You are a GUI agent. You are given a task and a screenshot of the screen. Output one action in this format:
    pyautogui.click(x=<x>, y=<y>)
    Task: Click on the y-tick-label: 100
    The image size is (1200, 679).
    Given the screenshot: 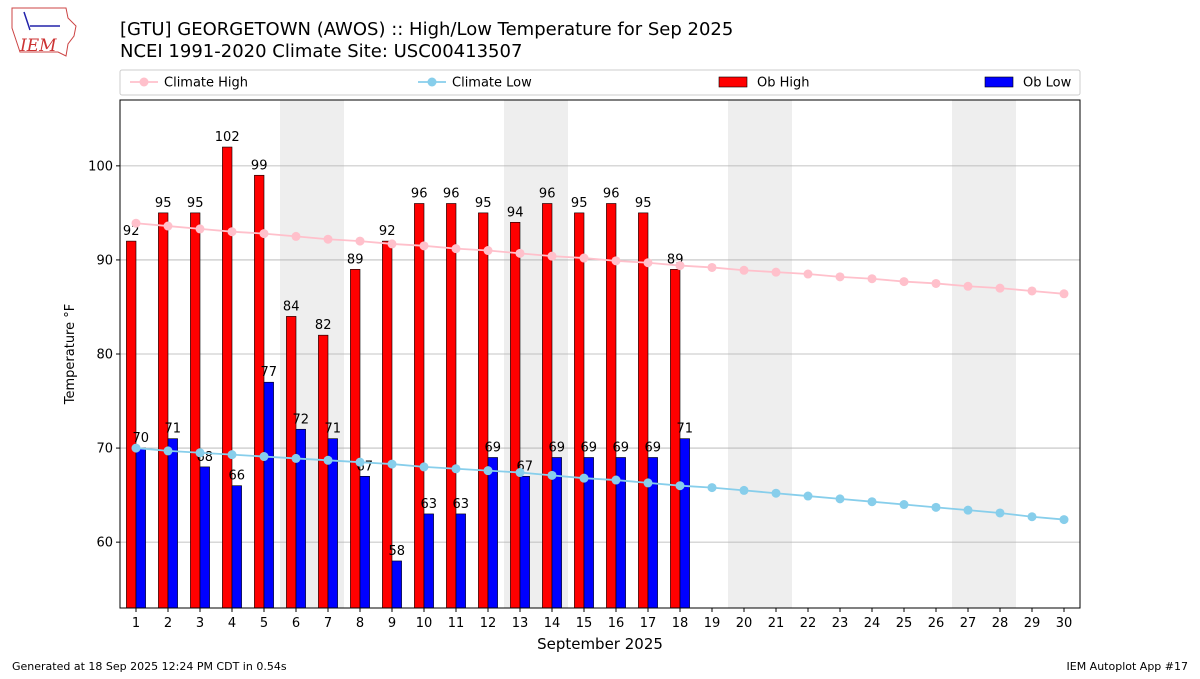 What is the action you would take?
    pyautogui.click(x=100, y=166)
    